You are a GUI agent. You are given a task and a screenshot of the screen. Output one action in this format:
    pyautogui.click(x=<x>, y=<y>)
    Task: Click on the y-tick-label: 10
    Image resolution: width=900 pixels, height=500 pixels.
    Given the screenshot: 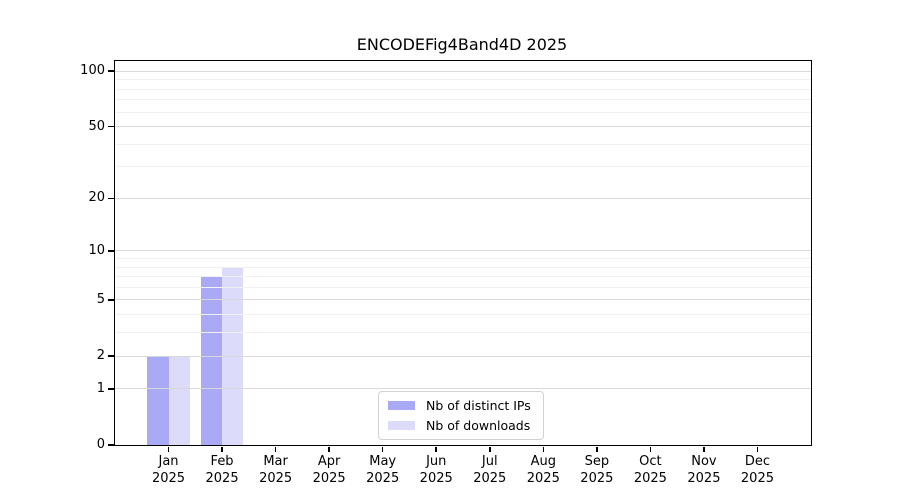 What is the action you would take?
    pyautogui.click(x=96, y=250)
    